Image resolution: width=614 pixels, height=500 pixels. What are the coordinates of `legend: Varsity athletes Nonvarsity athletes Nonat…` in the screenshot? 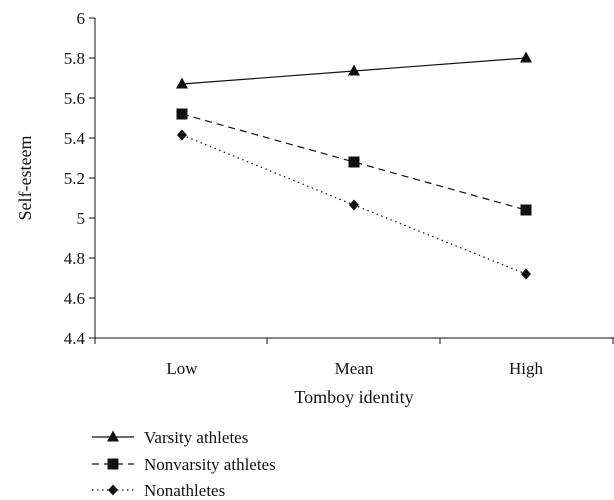 It's located at (184, 464).